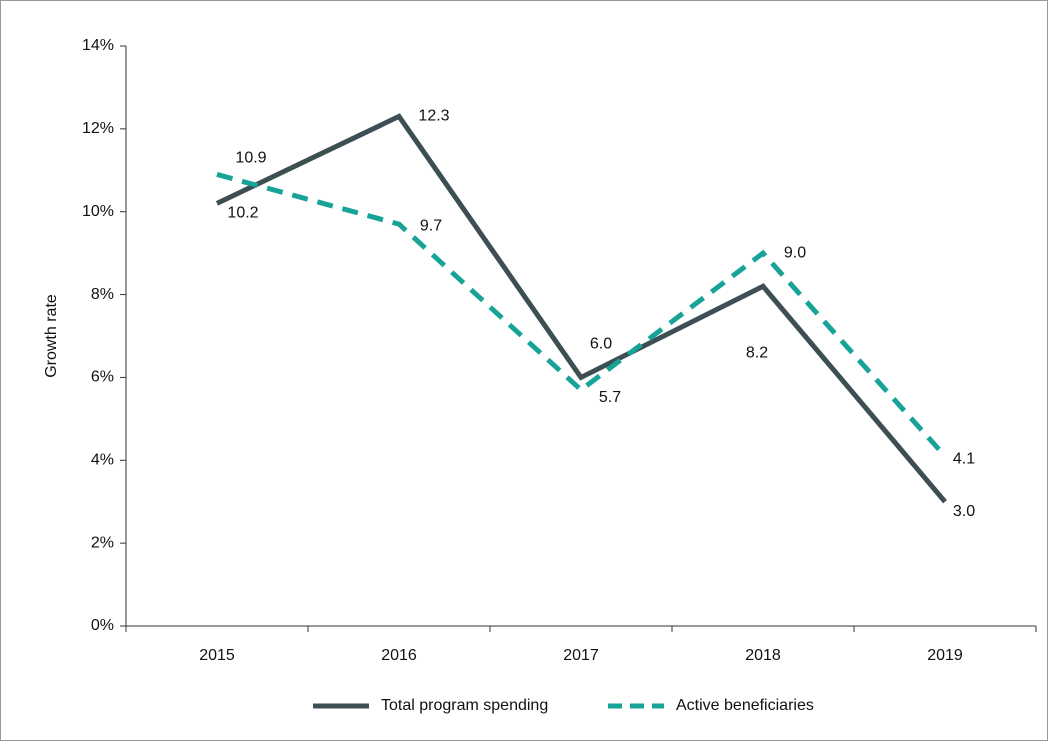 The image size is (1048, 741). I want to click on data-label: 4.1, so click(964, 458).